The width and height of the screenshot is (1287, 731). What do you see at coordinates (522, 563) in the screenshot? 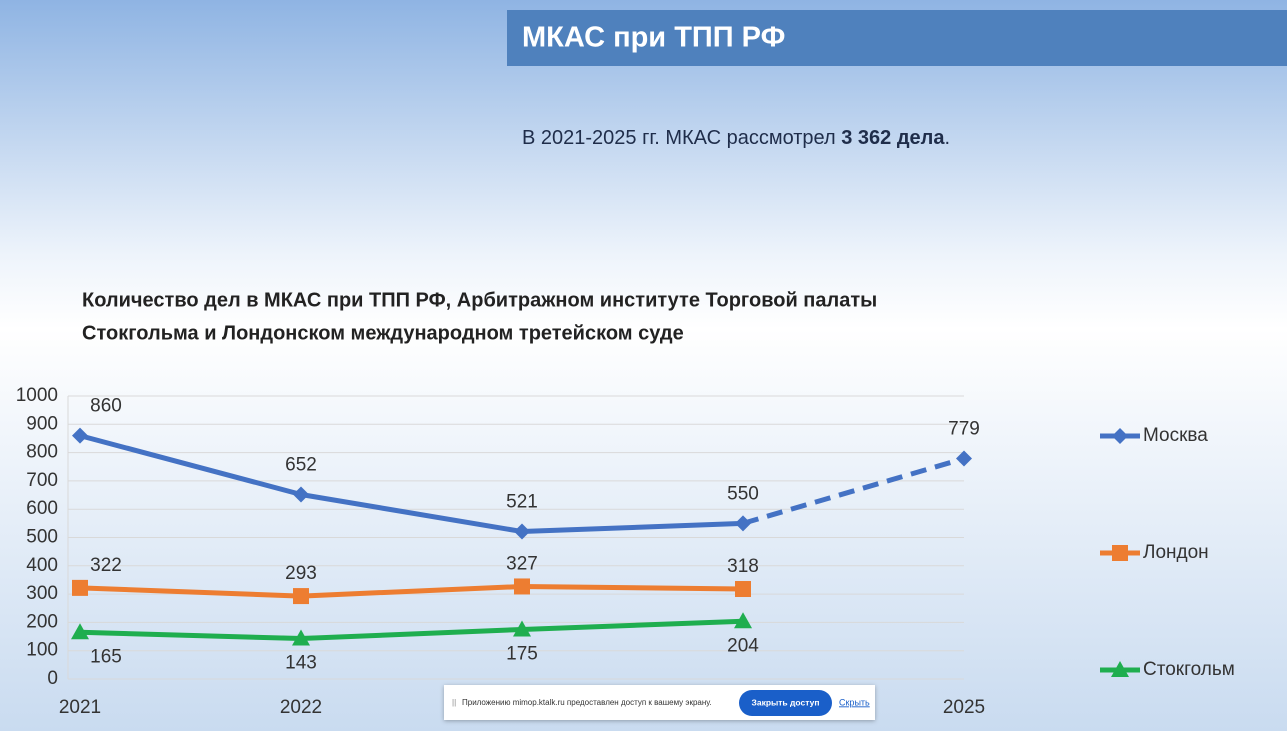
I see `data-label: 327` at bounding box center [522, 563].